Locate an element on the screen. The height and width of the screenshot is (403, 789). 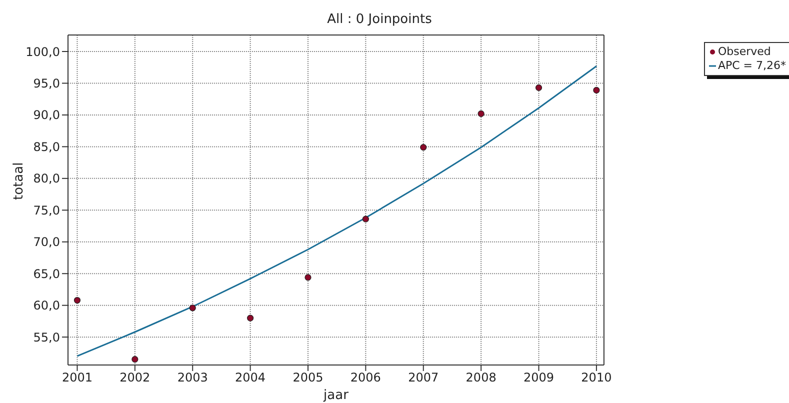
x-tick-label: 2007 is located at coordinates (423, 377).